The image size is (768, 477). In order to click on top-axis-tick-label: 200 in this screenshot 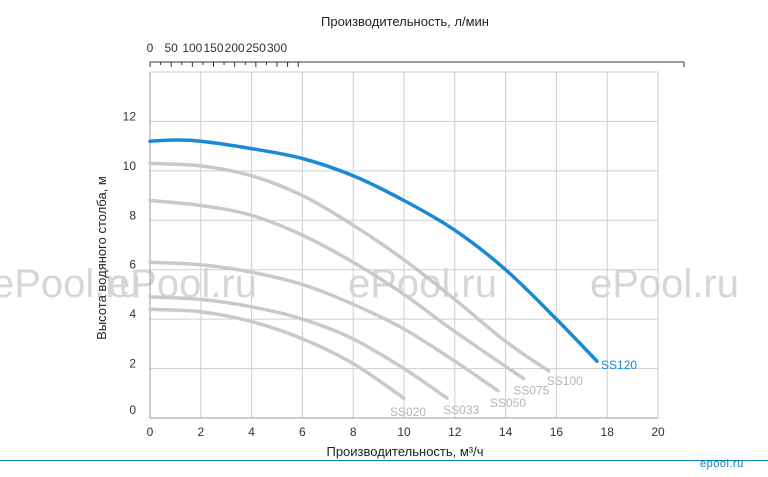, I will do `click(235, 48)`.